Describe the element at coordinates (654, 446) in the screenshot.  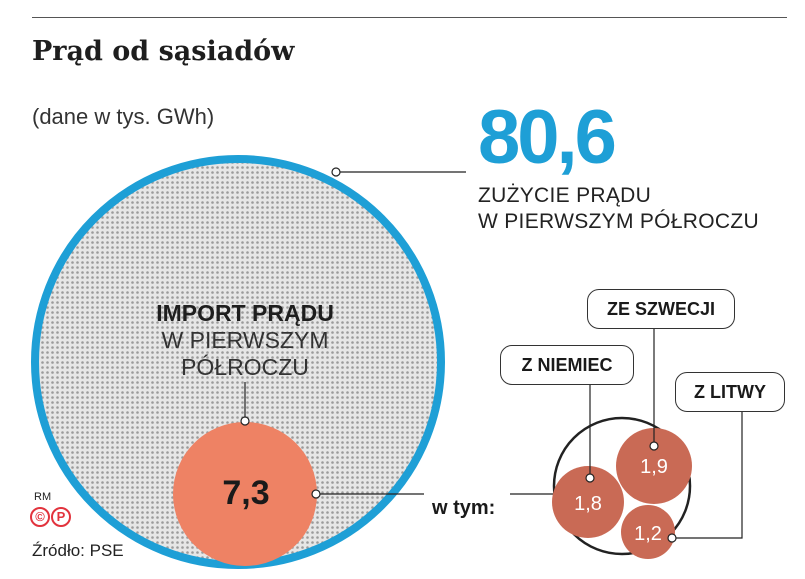
I see `sweden-leader-dot` at that location.